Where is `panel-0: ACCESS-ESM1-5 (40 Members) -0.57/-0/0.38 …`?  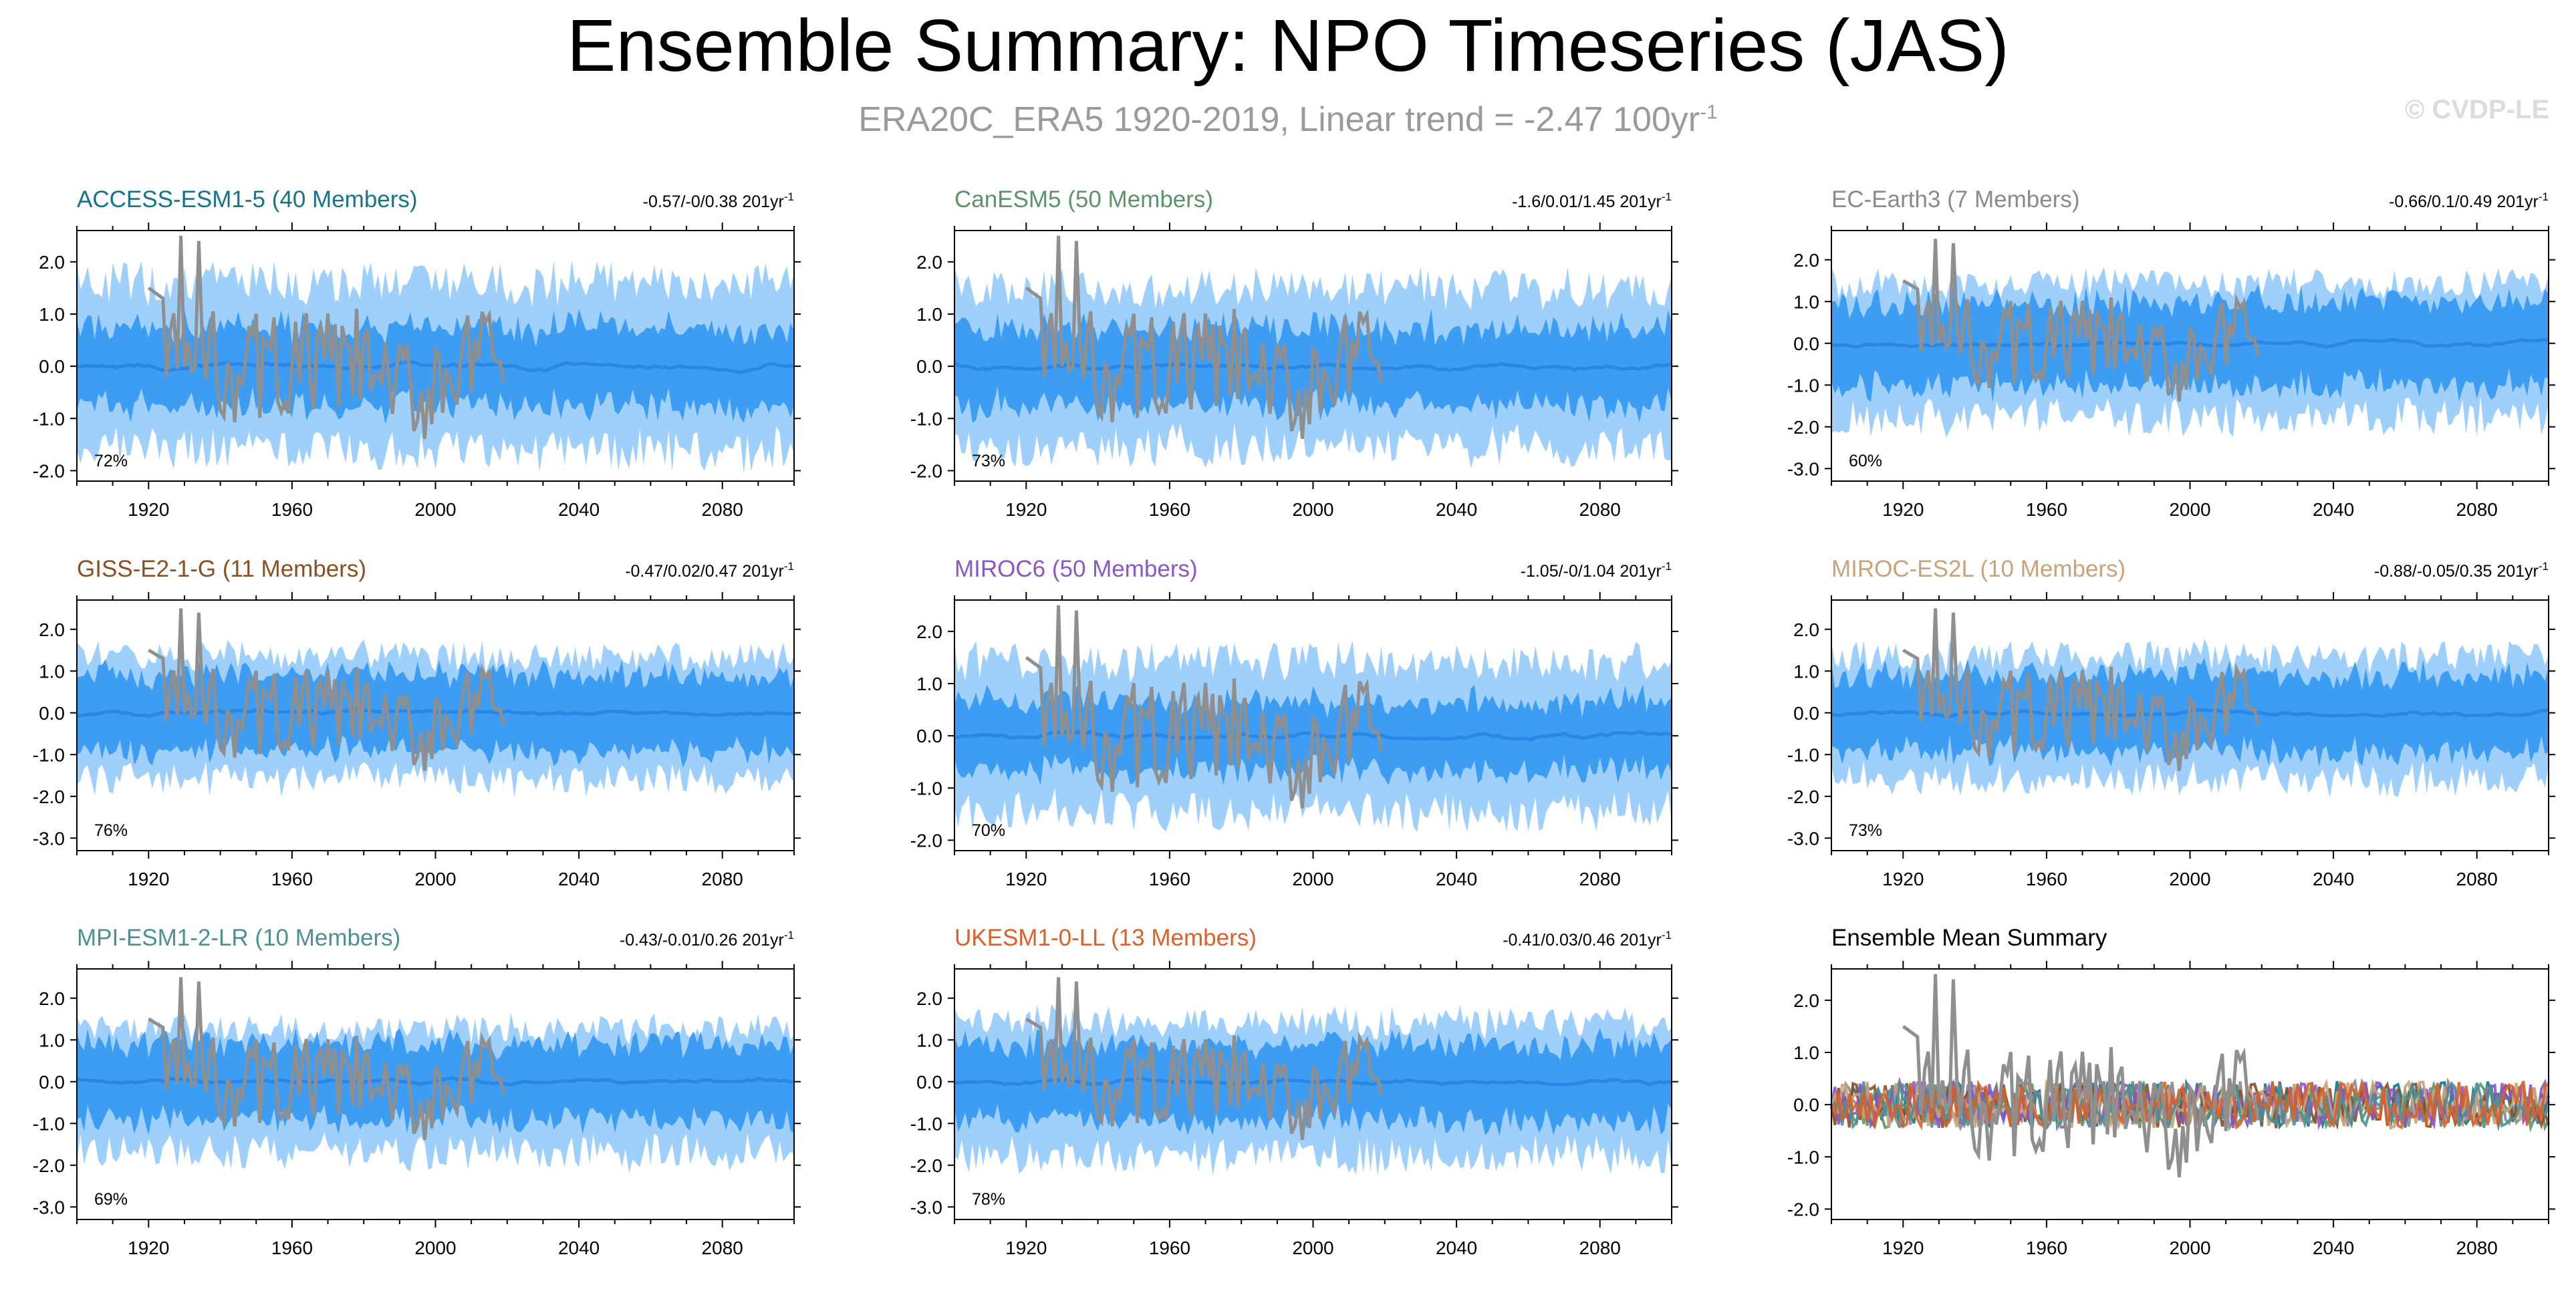
panel-0: ACCESS-ESM1-5 (40 Members) -0.57/-0/0.38 … is located at coordinates (417, 353).